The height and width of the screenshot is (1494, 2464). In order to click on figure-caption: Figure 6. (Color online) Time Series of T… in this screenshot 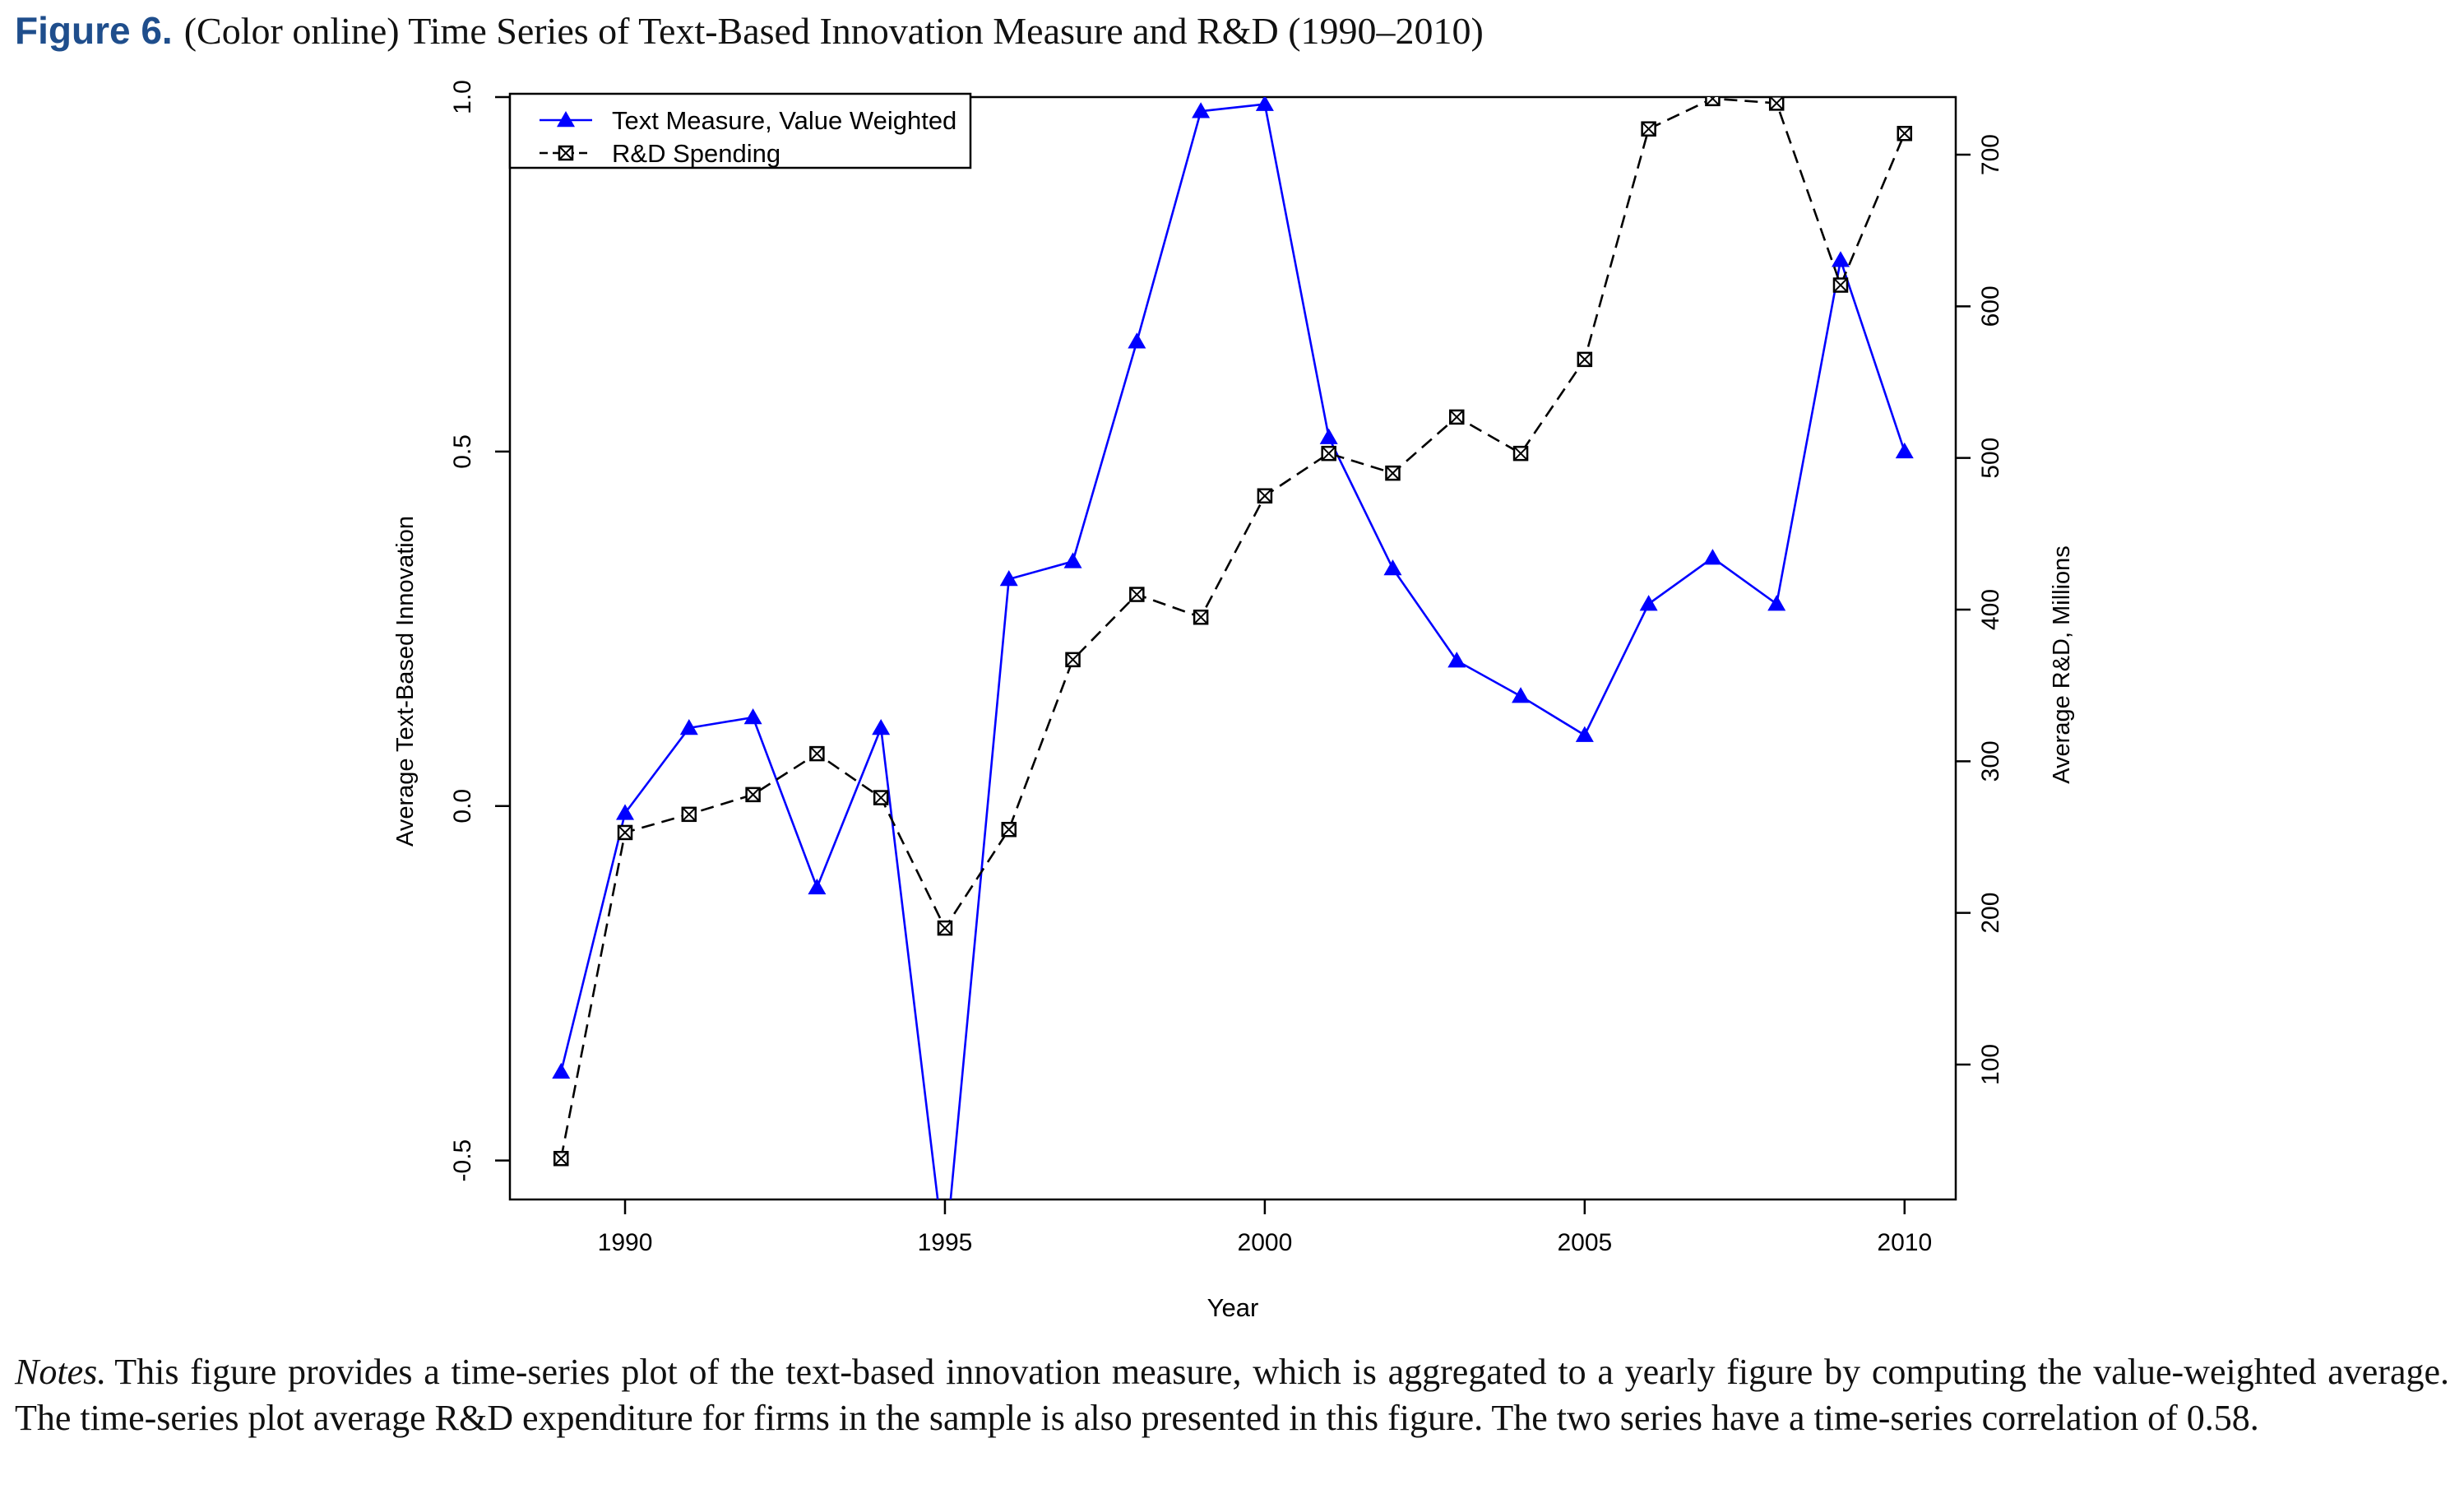, I will do `click(1232, 31)`.